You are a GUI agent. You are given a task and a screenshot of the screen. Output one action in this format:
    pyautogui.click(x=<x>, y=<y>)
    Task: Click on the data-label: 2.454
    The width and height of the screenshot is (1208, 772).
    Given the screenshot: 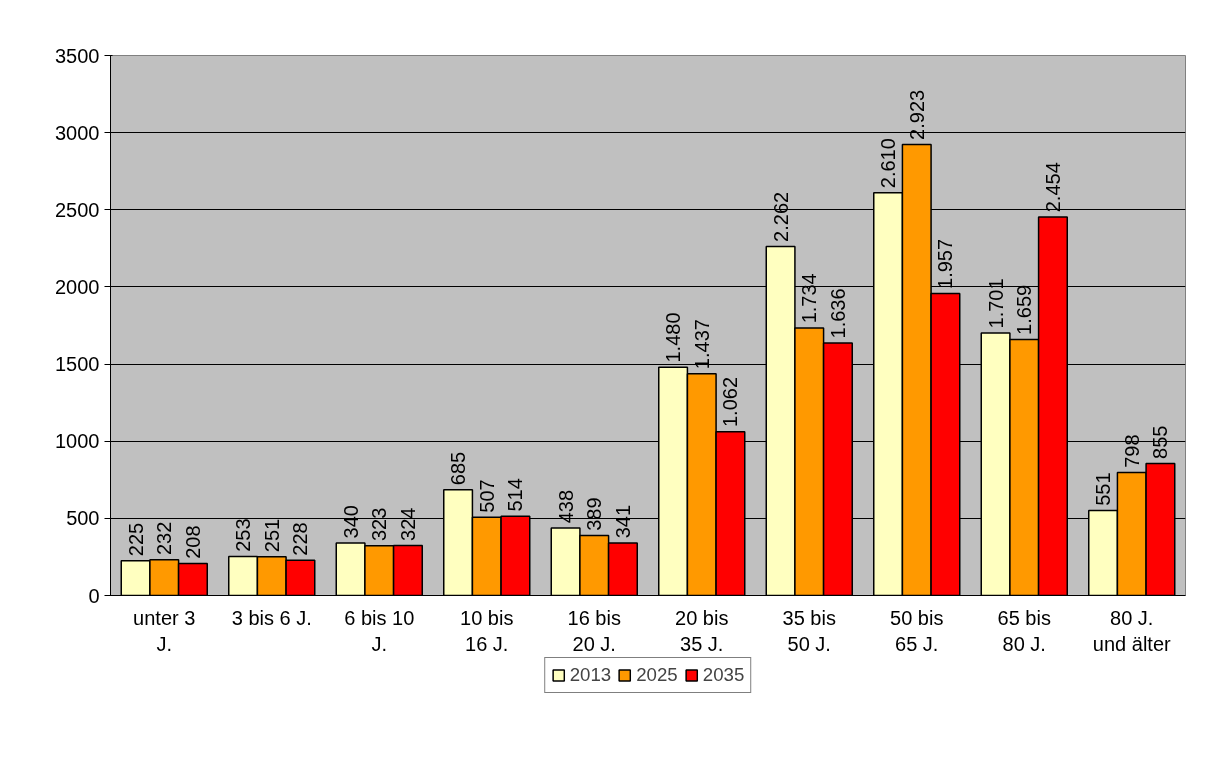 What is the action you would take?
    pyautogui.click(x=1052, y=187)
    